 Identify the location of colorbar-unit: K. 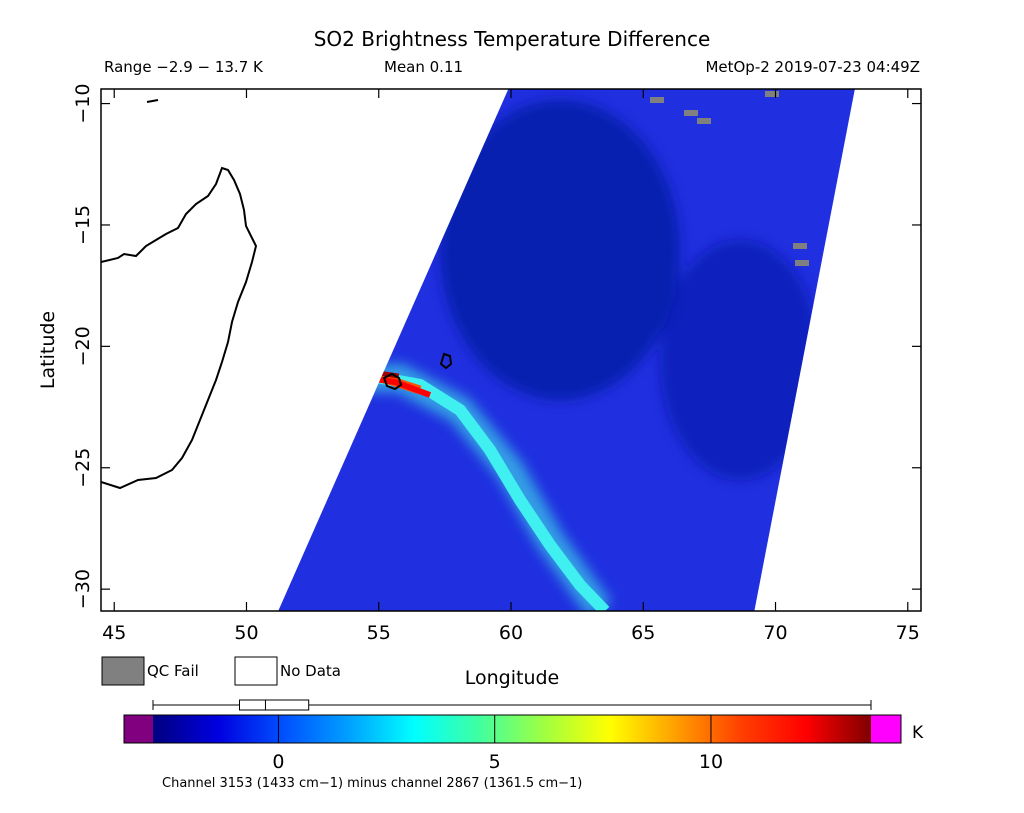
(918, 733).